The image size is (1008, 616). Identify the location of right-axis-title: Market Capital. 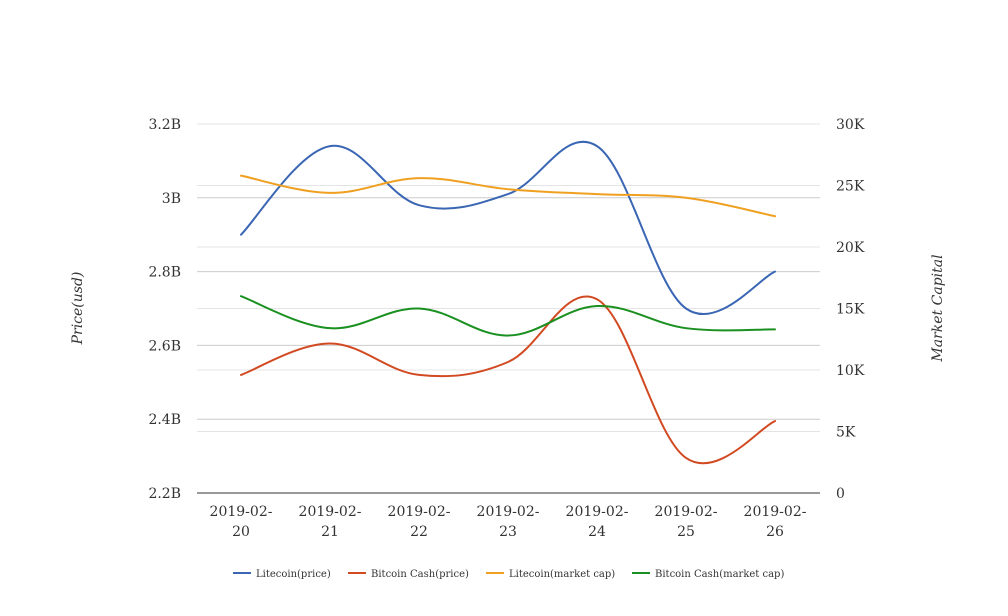
(938, 308).